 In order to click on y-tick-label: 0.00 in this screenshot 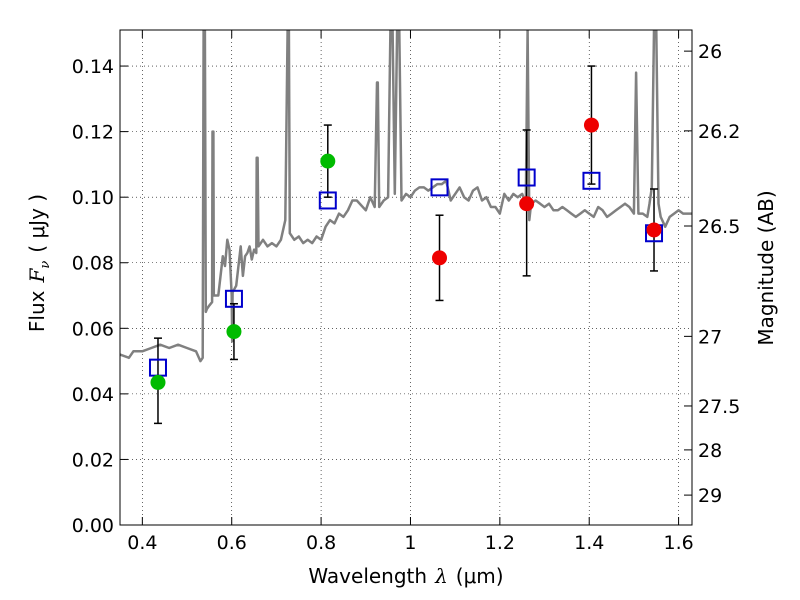, I will do `click(93, 526)`.